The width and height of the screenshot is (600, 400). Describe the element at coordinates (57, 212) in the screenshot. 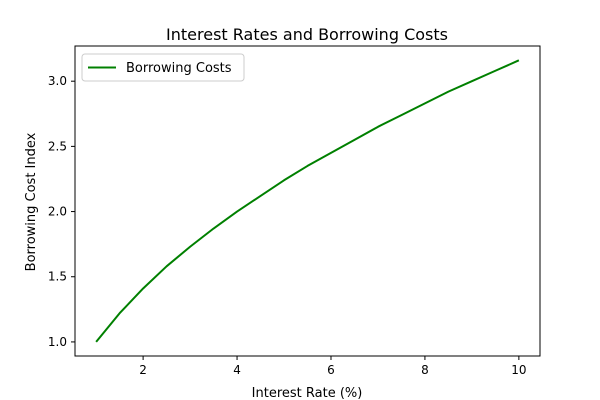

I see `y-tick-label: 2.0` at that location.